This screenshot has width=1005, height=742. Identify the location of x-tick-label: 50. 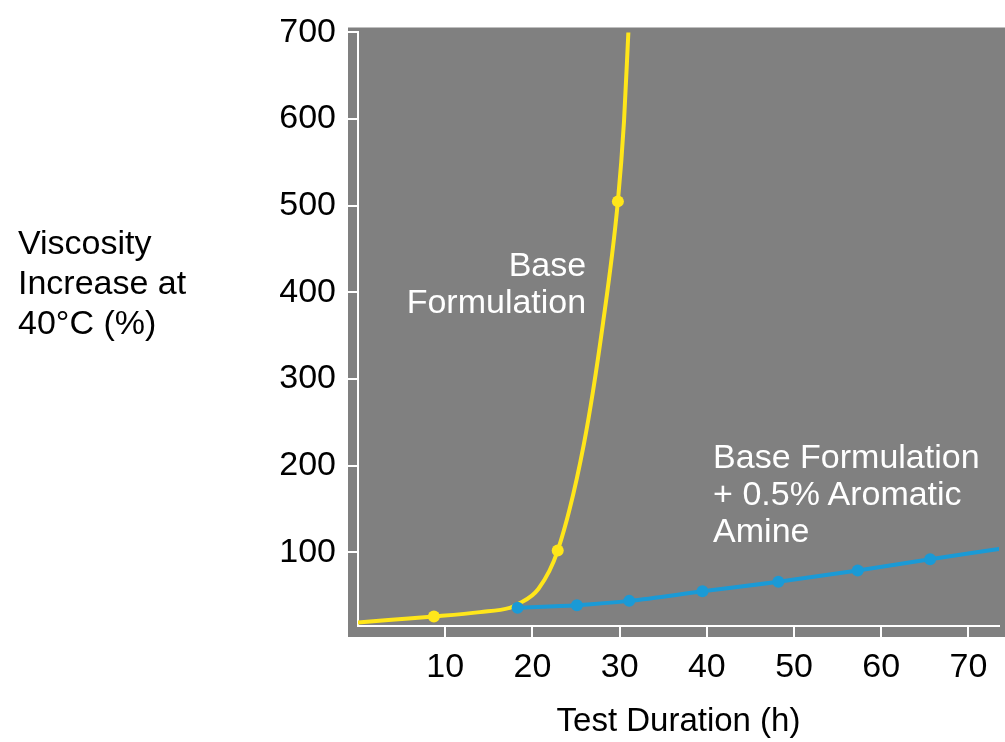
(794, 664).